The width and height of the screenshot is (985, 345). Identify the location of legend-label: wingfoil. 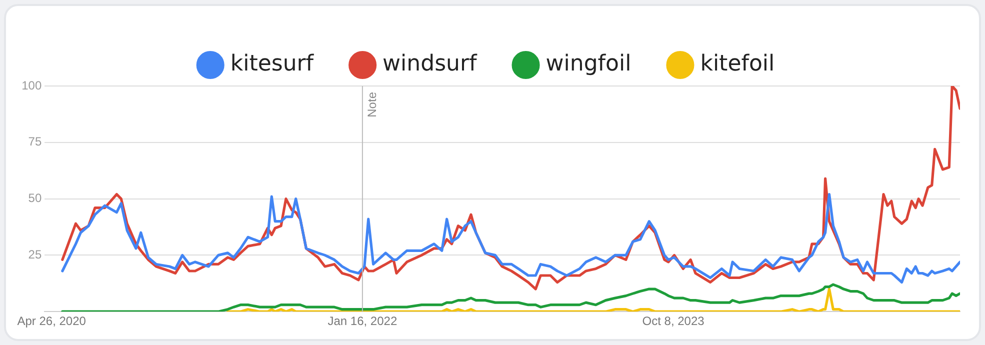
(589, 64).